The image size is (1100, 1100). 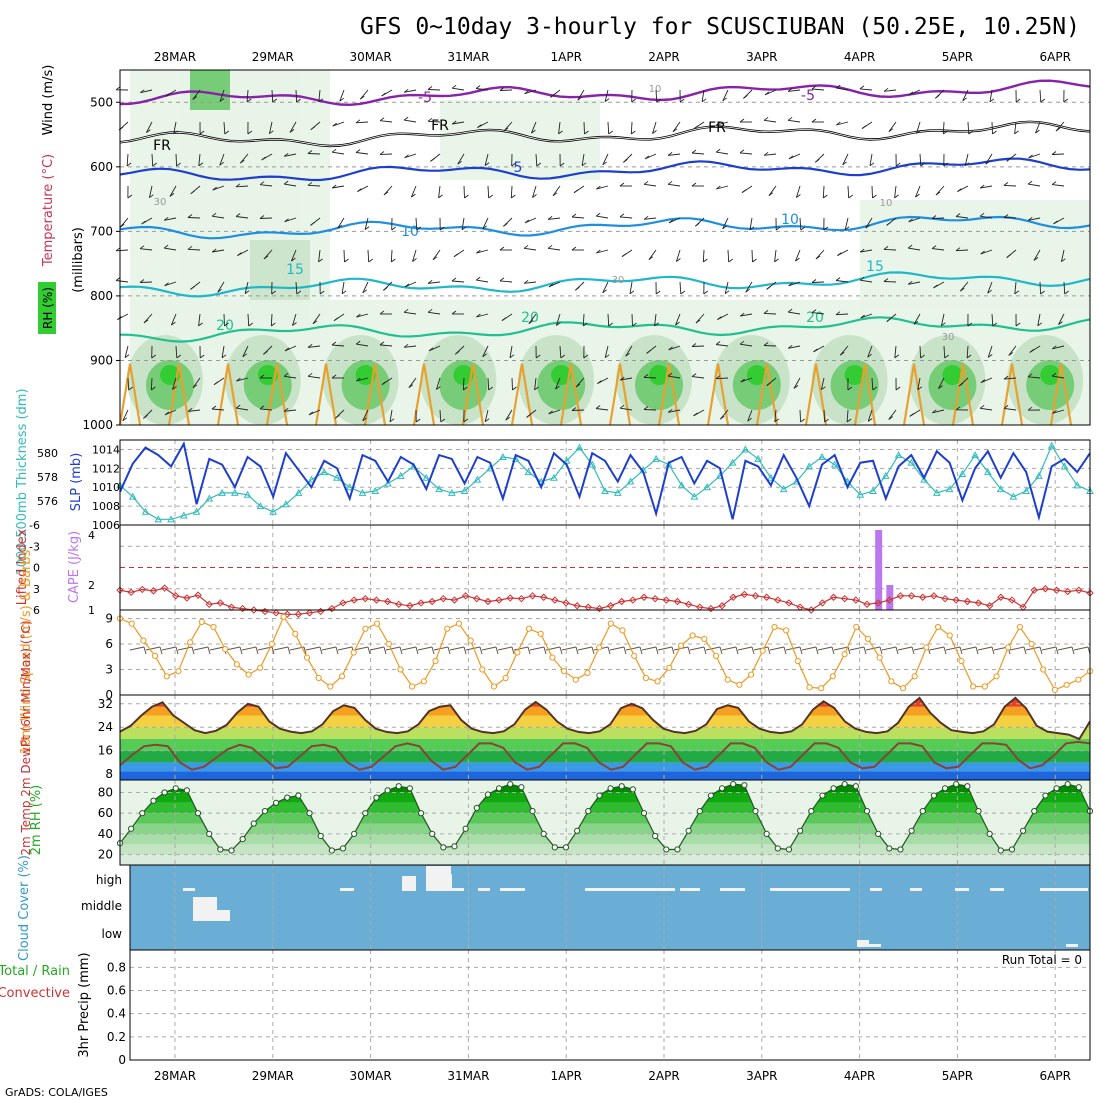 I want to click on contour-label: 5, so click(x=518, y=168).